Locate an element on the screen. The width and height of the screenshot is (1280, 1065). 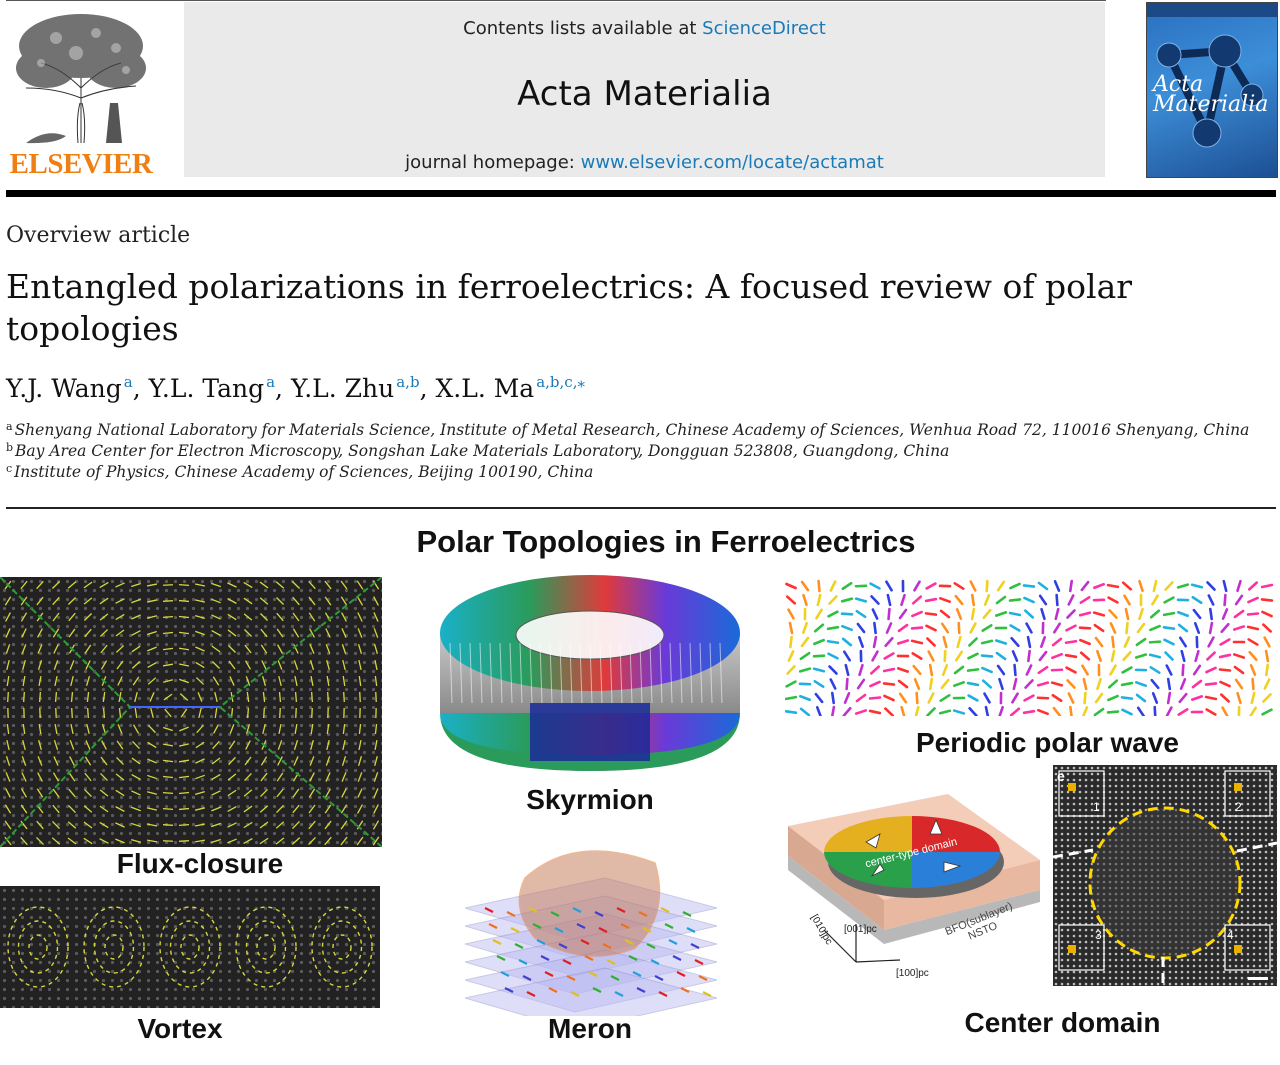
center-domain-micrograph: e 1 2 3 4 is located at coordinates (1165, 875).